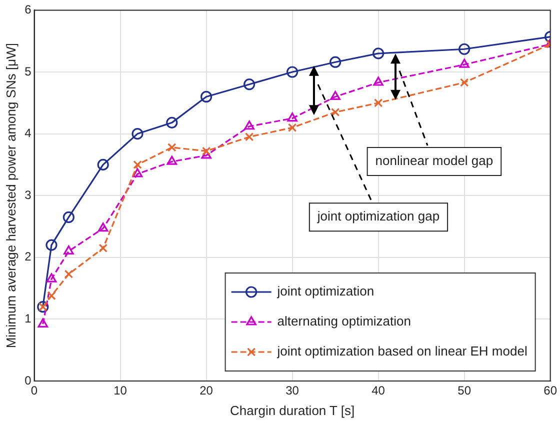 The image size is (560, 421). Describe the element at coordinates (402, 351) in the screenshot. I see `legend-label: joint optimization based on linear EH model` at that location.